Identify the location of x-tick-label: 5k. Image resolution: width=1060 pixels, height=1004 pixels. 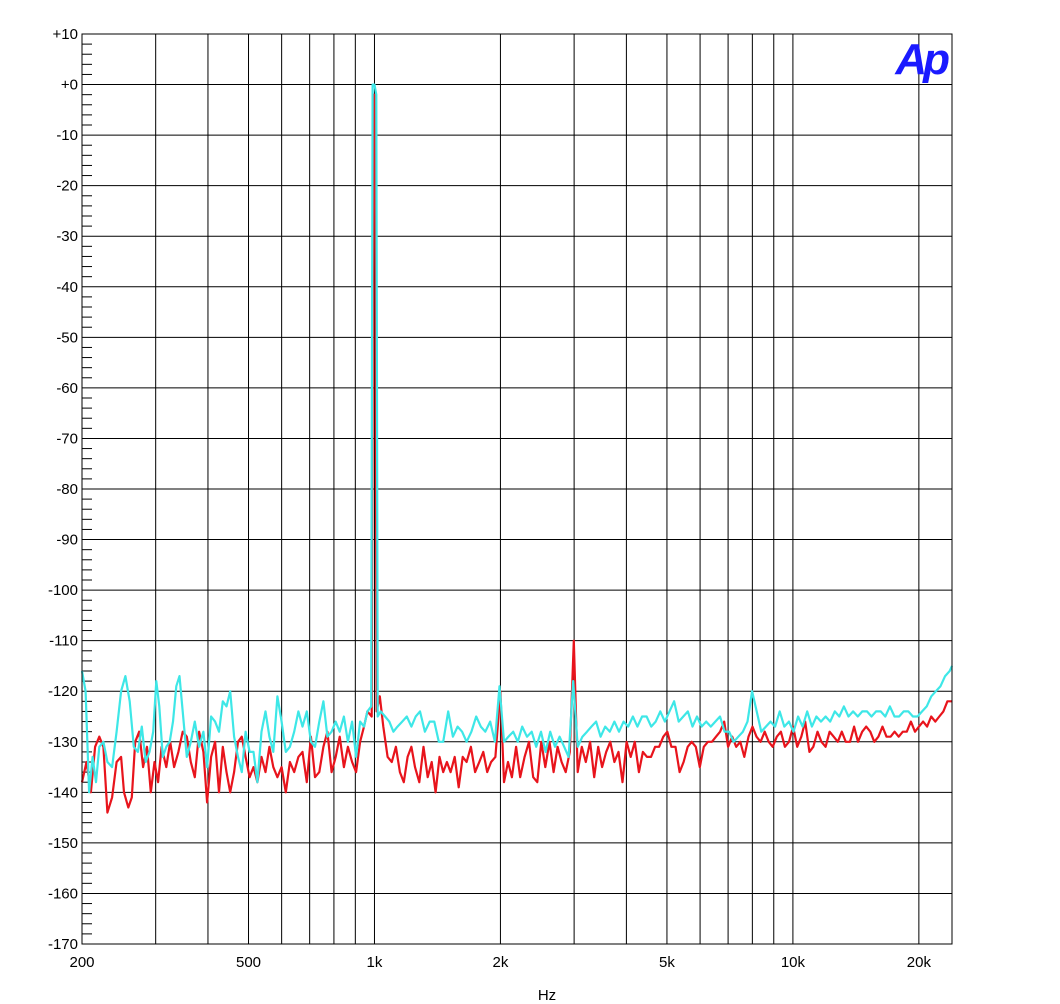
(667, 962).